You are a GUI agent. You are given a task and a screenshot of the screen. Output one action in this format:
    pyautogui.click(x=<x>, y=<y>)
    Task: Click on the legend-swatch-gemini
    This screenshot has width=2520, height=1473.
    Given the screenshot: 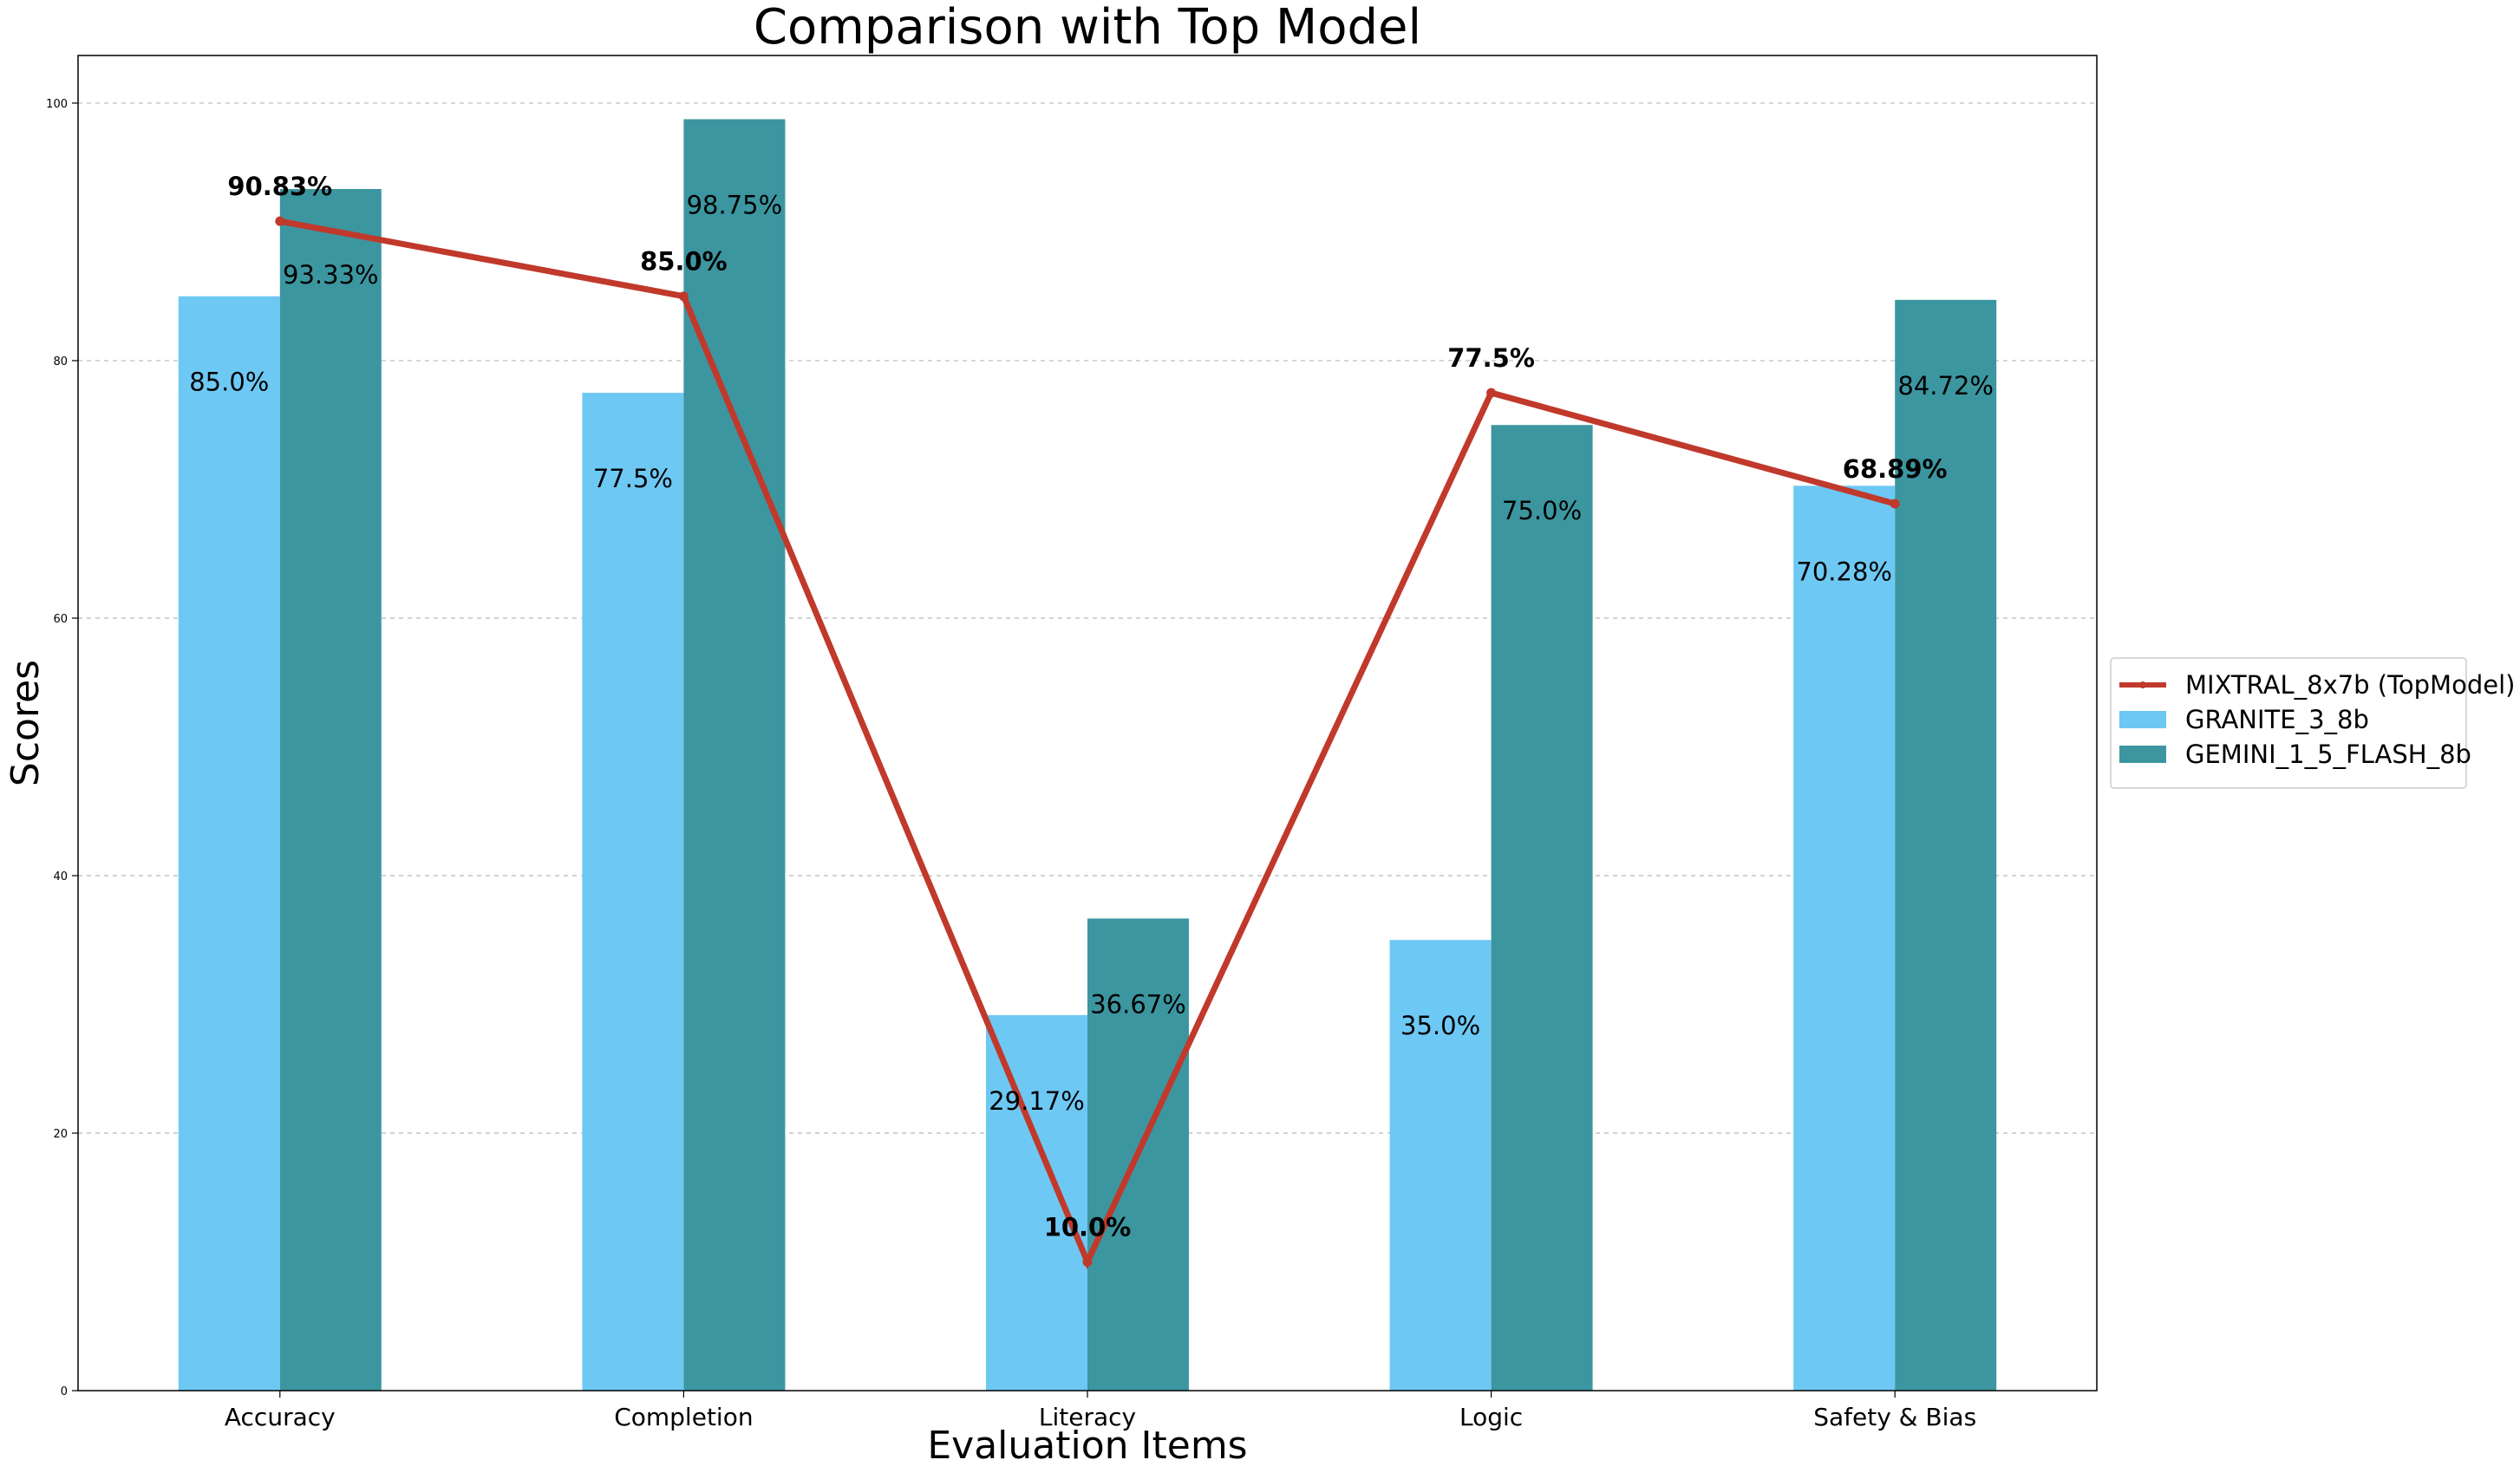 What is the action you would take?
    pyautogui.click(x=2142, y=754)
    